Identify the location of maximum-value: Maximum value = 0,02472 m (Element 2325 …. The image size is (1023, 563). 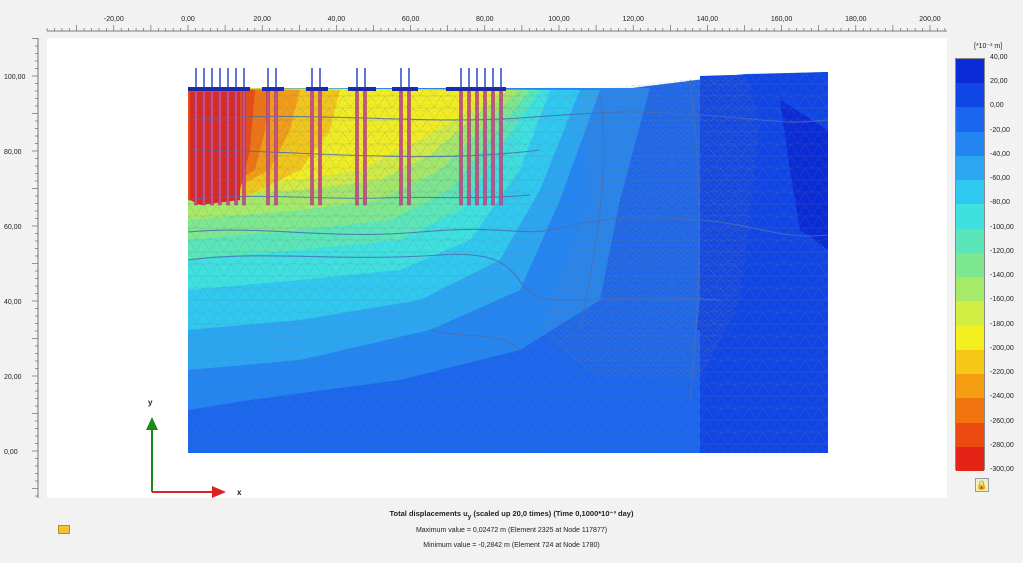
(511, 530).